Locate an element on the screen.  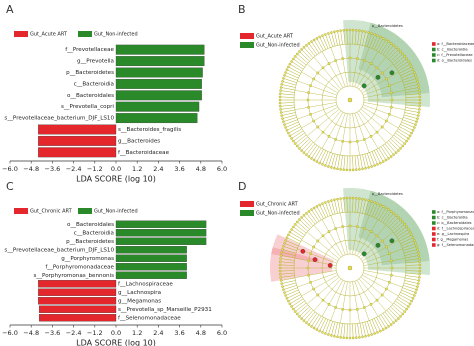
panel-letter: C is located at coordinates (10, 186).